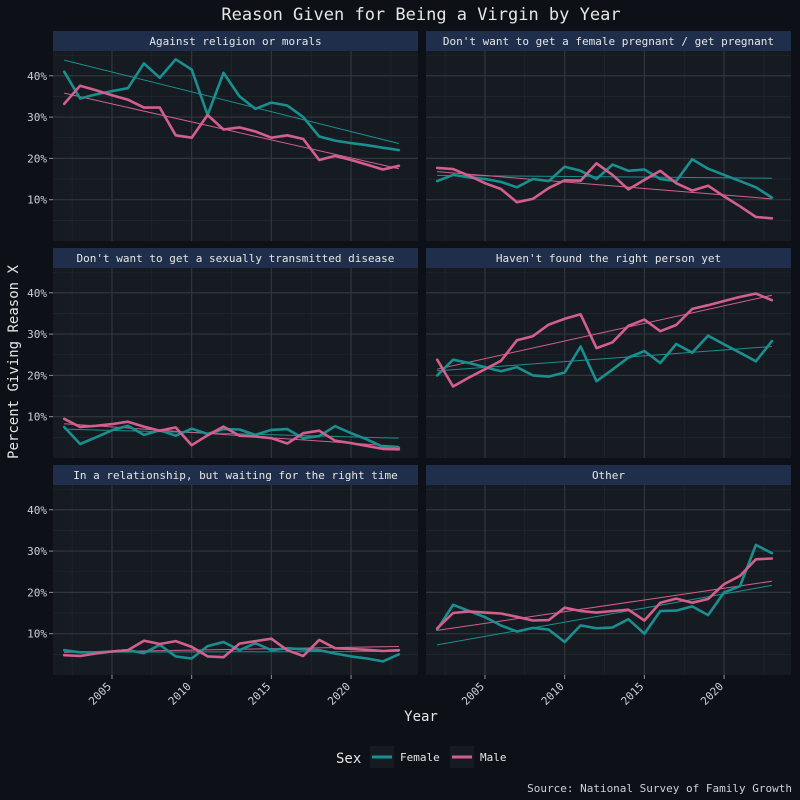 The image size is (800, 800). What do you see at coordinates (348, 759) in the screenshot?
I see `legend-title: Sex` at bounding box center [348, 759].